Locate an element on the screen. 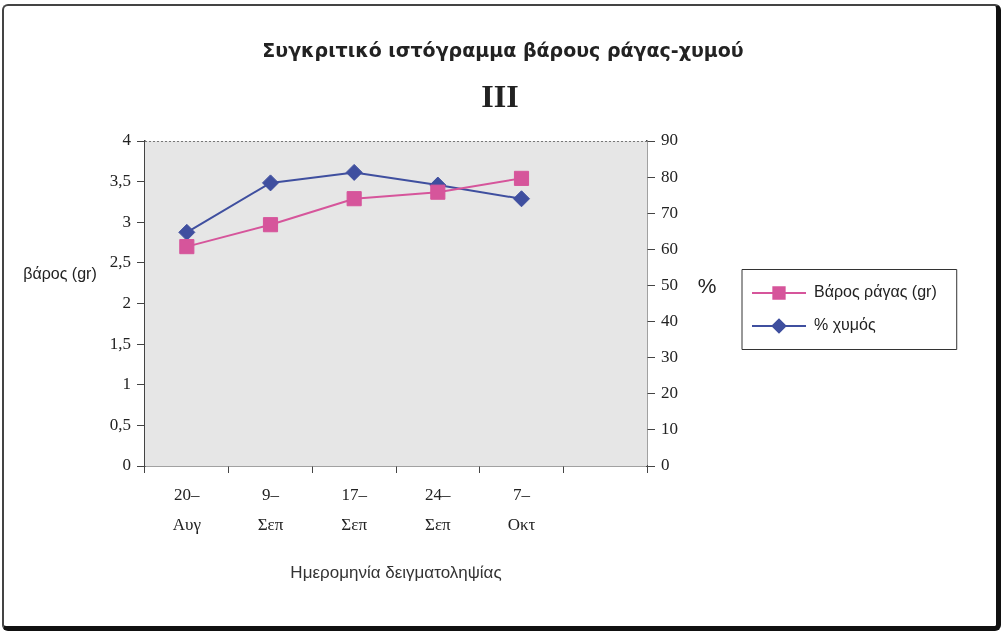  y2-tick-label: 30 is located at coordinates (669, 357).